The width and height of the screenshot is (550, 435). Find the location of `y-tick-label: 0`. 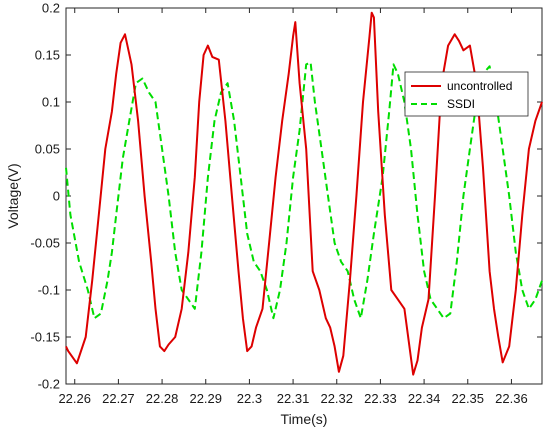

y-tick-label: 0 is located at coordinates (56, 196).